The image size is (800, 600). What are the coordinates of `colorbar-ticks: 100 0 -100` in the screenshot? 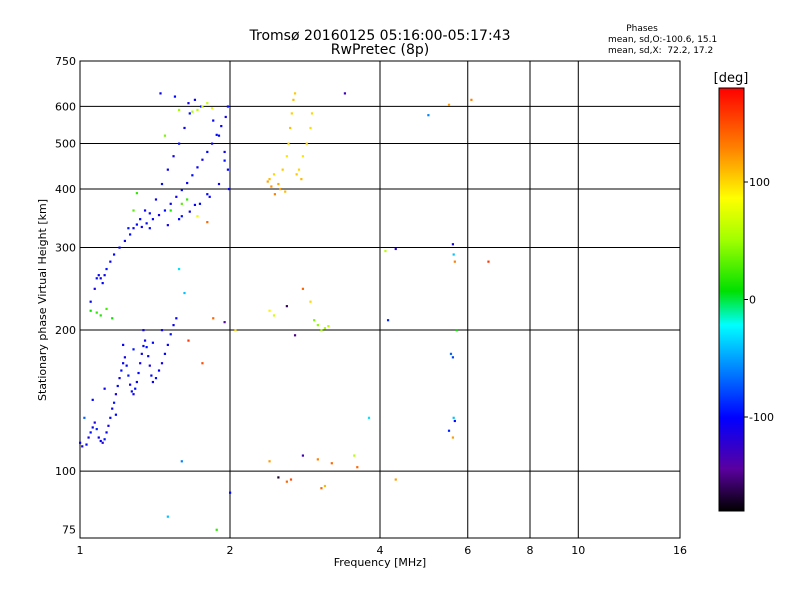 It's located at (759, 300).